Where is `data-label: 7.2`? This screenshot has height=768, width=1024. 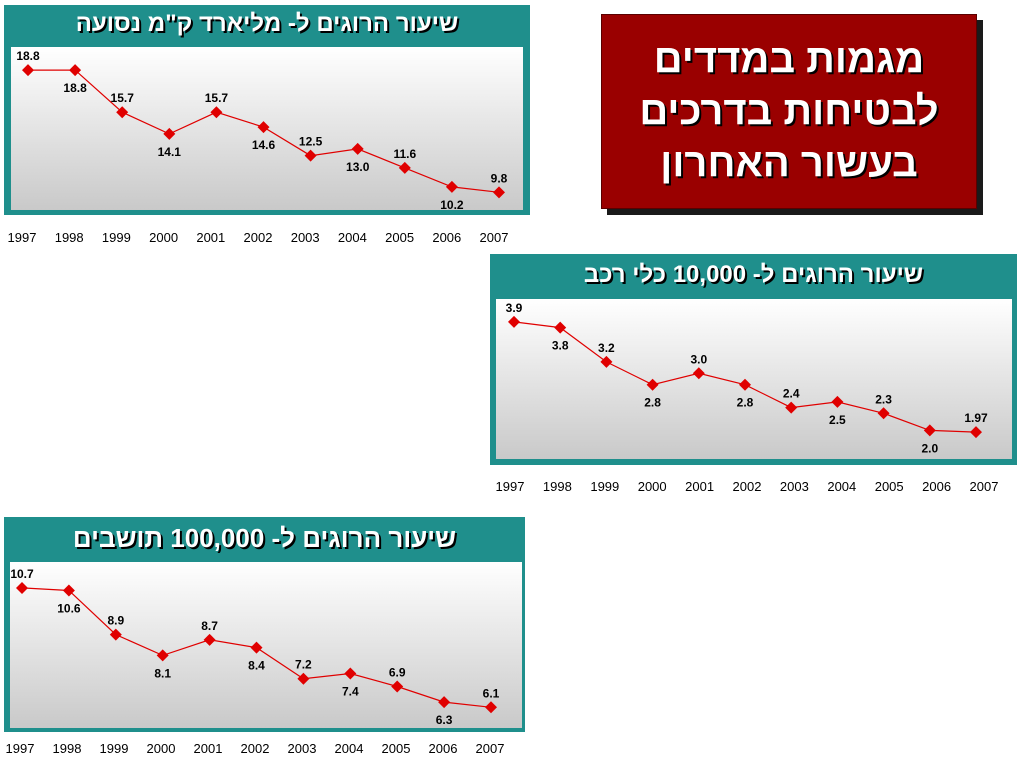 data-label: 7.2 is located at coordinates (303, 665).